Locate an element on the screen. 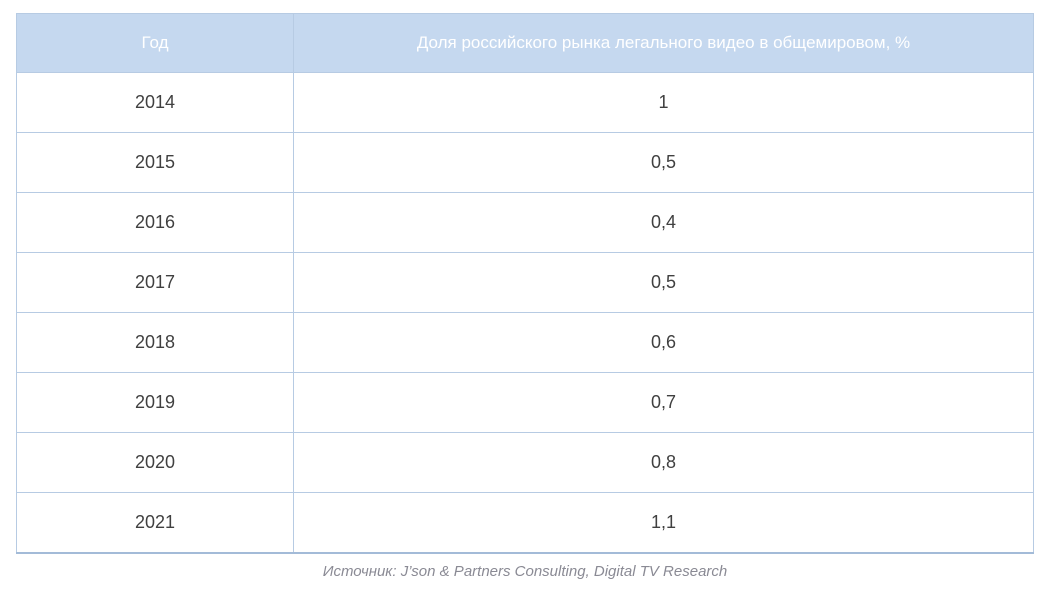 The image size is (1052, 603). year-cell: 2017 is located at coordinates (155, 282).